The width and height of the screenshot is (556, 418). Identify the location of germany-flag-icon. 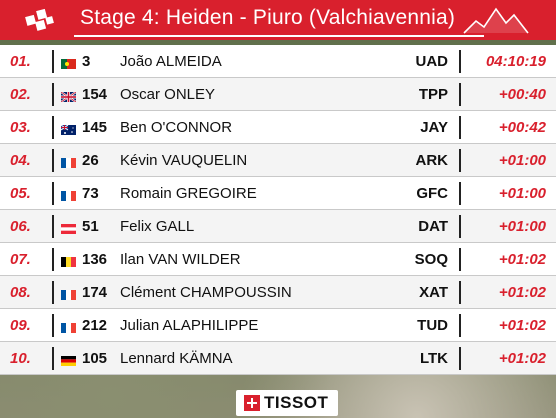
(68, 359).